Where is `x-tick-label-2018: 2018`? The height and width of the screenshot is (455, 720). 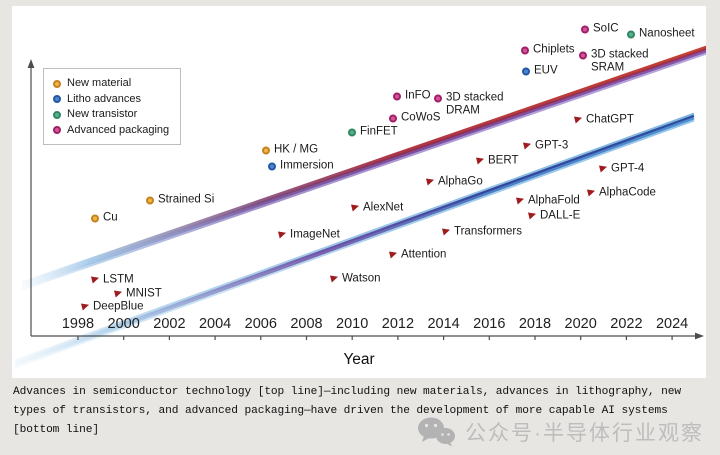 x-tick-label-2018: 2018 is located at coordinates (535, 324).